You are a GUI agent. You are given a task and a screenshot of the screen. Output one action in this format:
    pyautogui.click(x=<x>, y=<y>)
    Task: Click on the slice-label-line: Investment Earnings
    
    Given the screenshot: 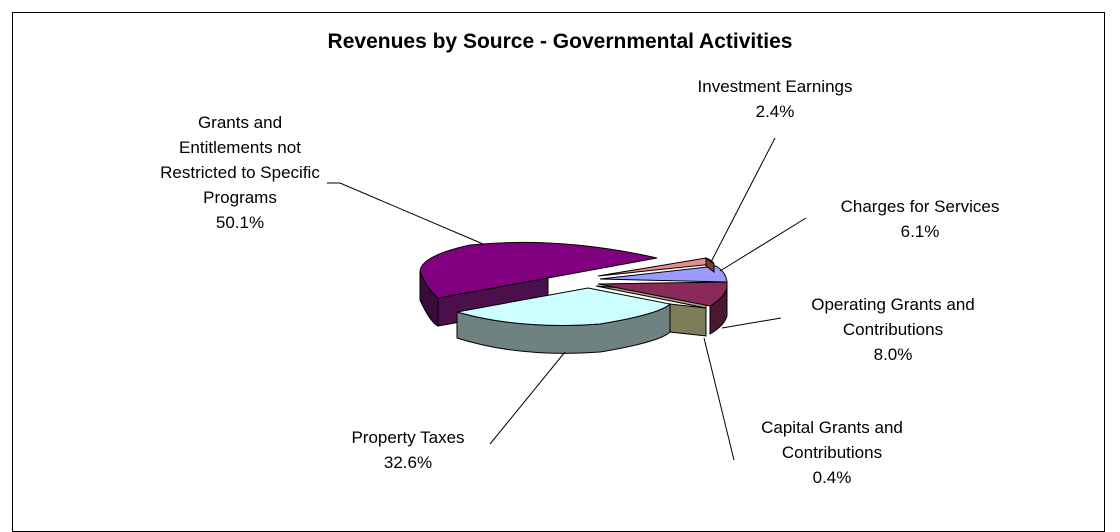 What is the action you would take?
    pyautogui.click(x=775, y=86)
    